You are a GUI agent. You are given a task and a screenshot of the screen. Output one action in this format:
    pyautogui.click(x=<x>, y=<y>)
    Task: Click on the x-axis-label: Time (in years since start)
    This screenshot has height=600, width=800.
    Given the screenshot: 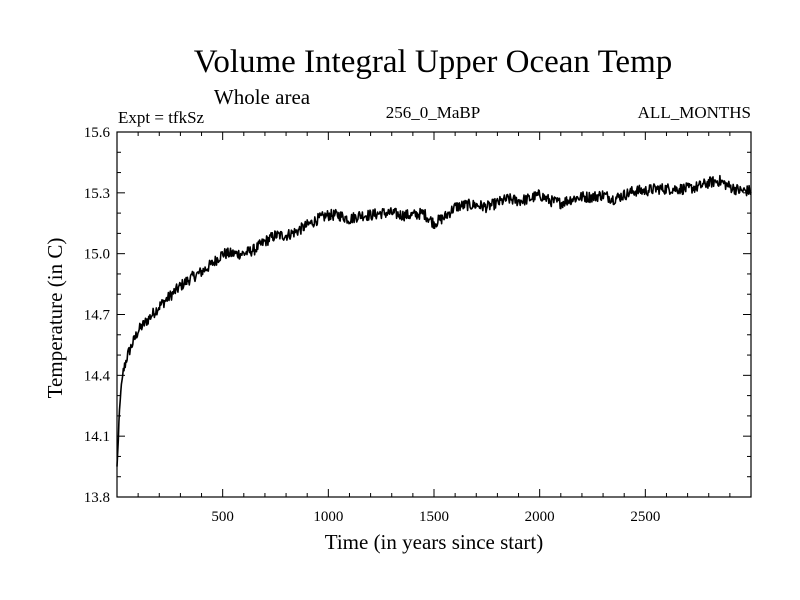 What is the action you would take?
    pyautogui.click(x=434, y=542)
    